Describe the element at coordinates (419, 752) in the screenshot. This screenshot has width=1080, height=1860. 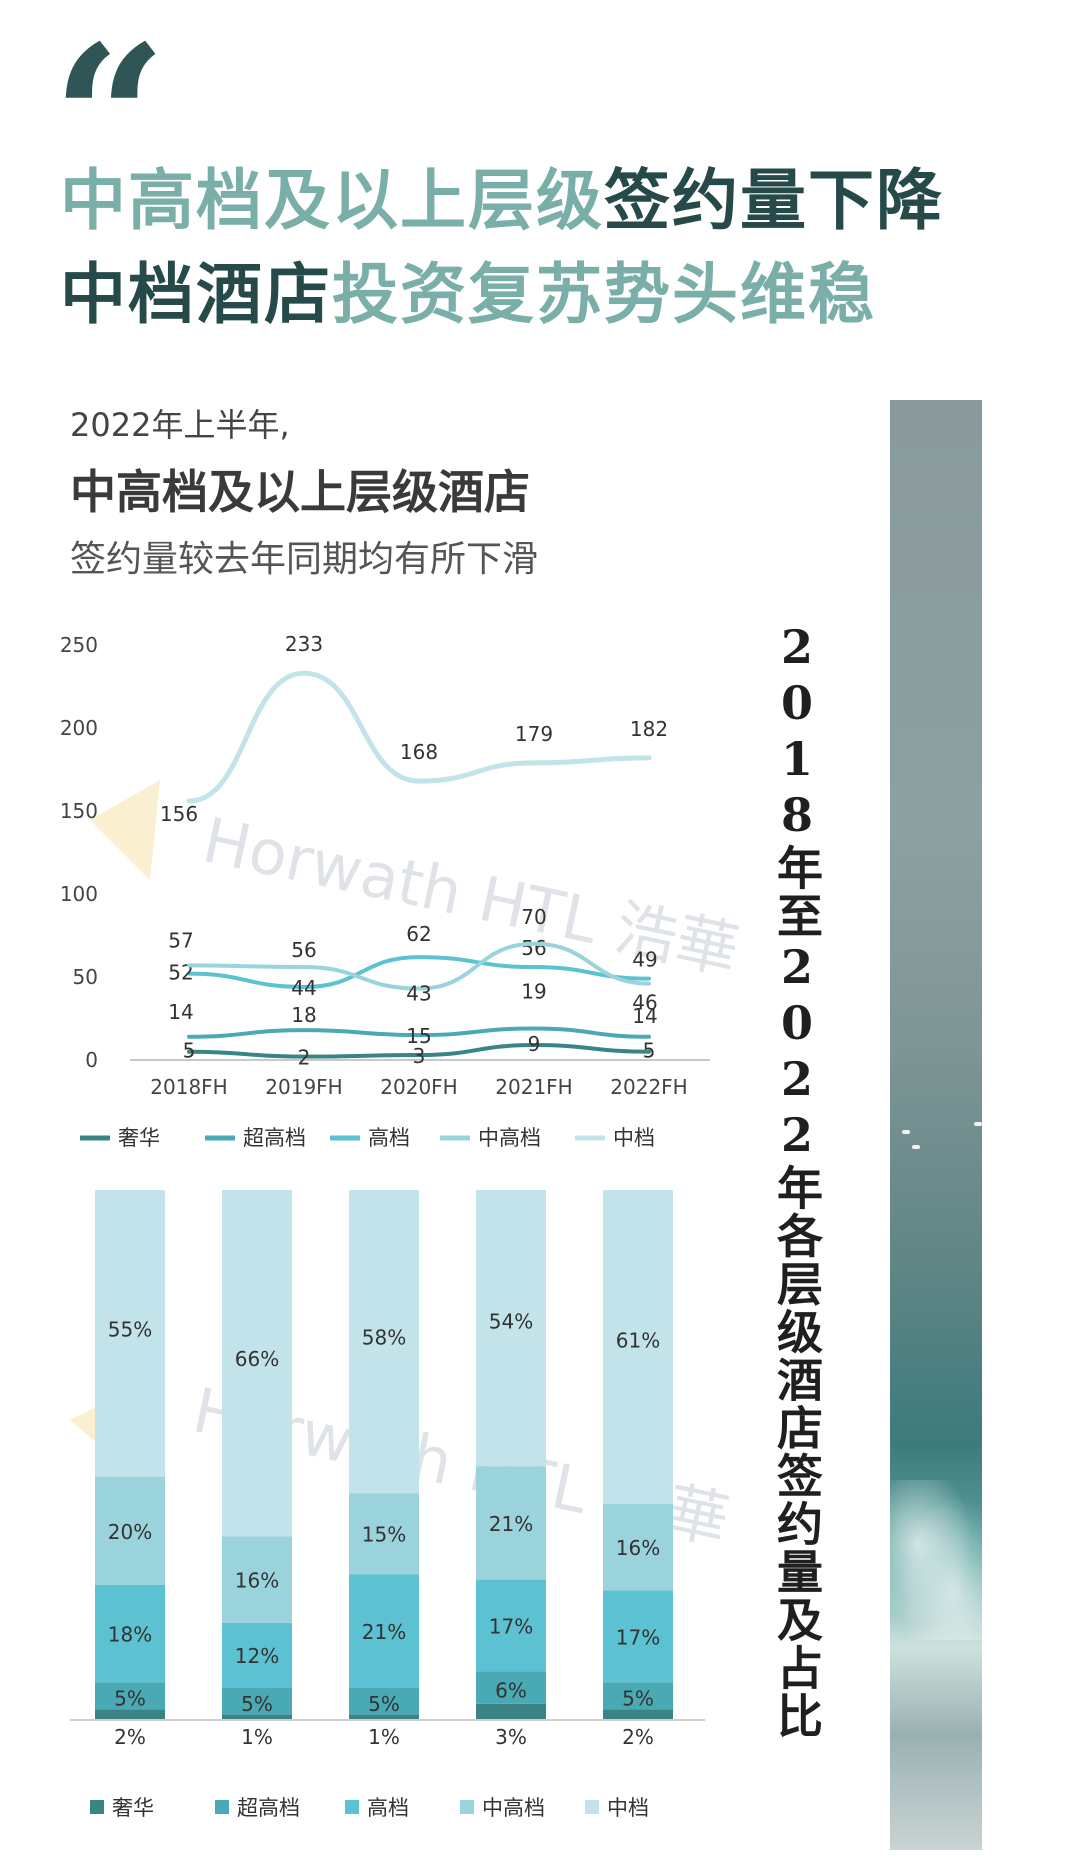
I see `data-label: 168` at that location.